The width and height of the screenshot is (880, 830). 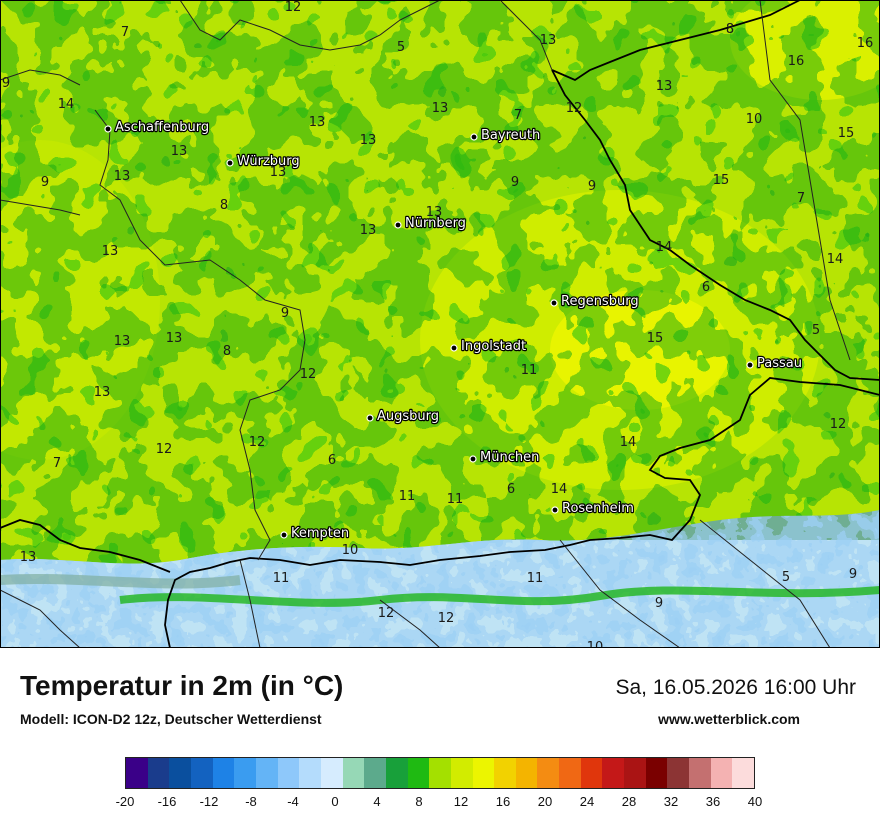 I want to click on city-wuerzburg: Würzburg, so click(x=263, y=161).